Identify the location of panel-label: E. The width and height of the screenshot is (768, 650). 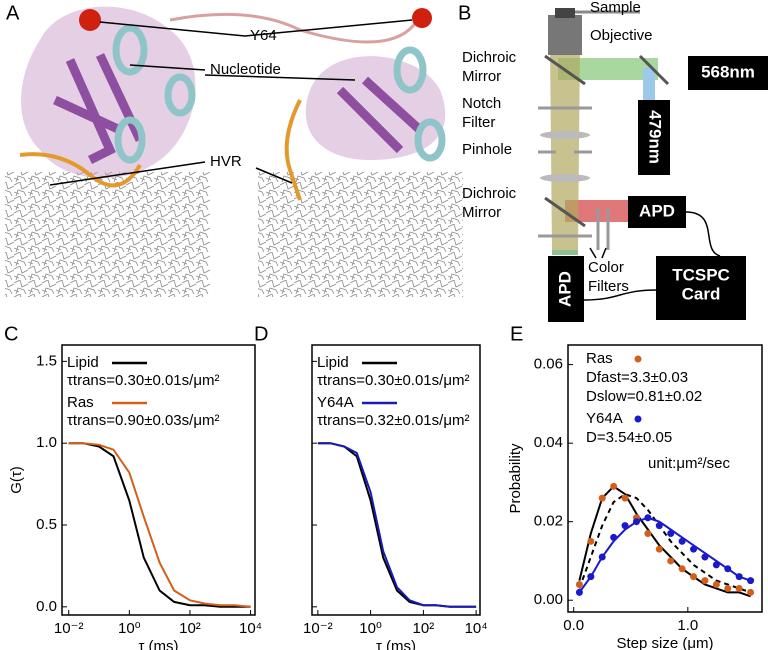
(516, 334).